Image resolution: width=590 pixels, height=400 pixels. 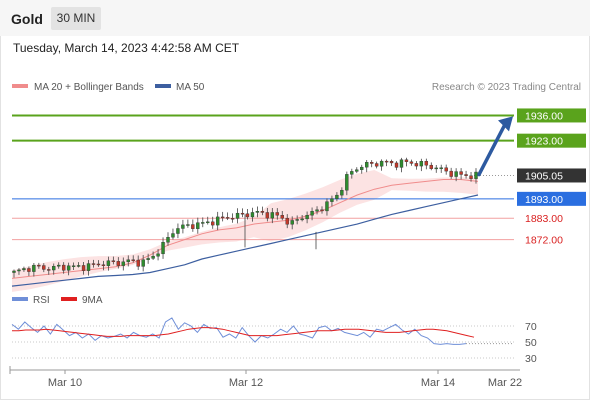 What do you see at coordinates (76, 18) in the screenshot?
I see `timeframe-badge: 30 MIN` at bounding box center [76, 18].